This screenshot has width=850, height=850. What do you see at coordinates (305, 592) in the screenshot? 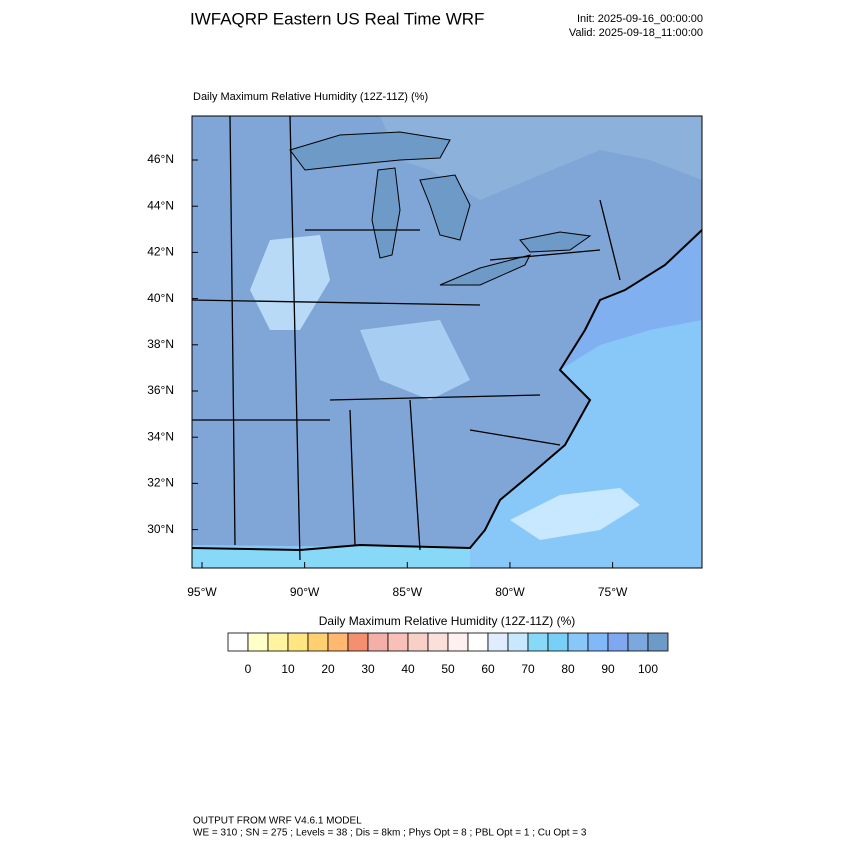
I see `lon-label: 90°W` at bounding box center [305, 592].